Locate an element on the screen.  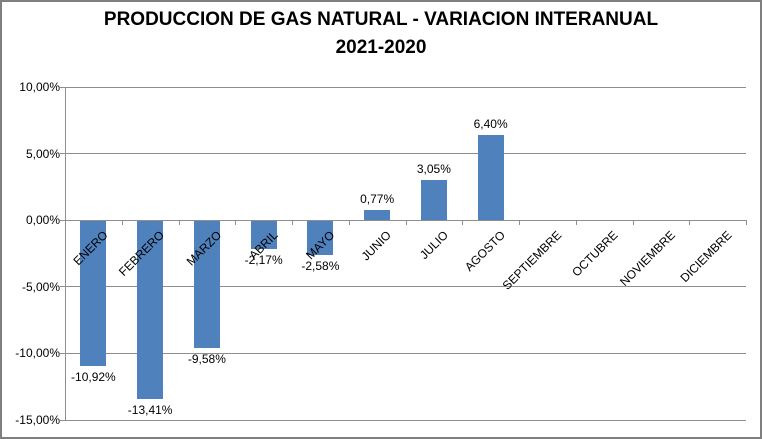
chart-title-line2: 2021-2020 is located at coordinates (381, 47).